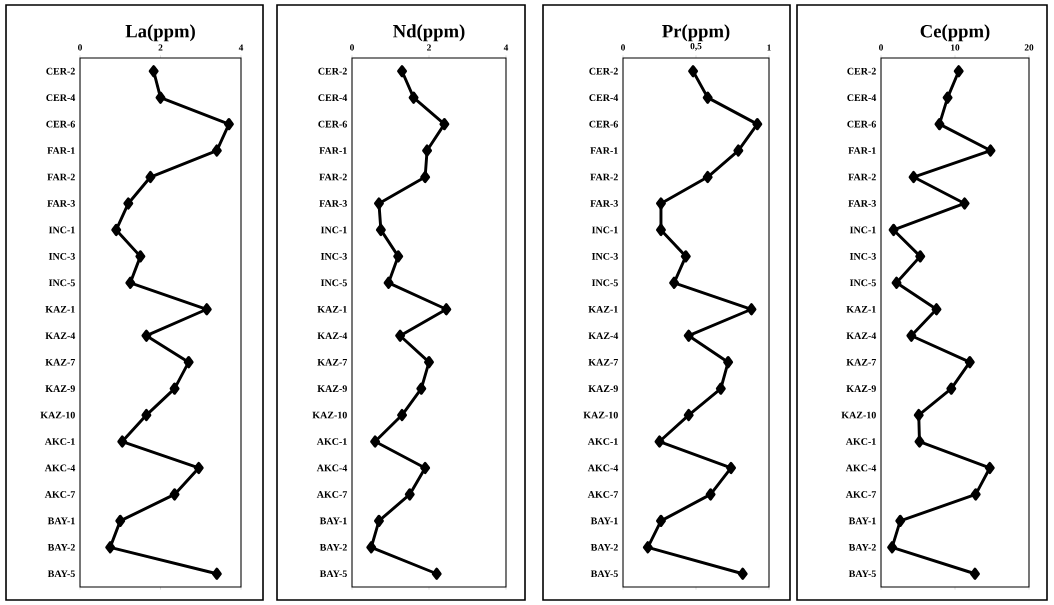 This screenshot has height=605, width=1054. Describe the element at coordinates (769, 47) in the screenshot. I see `x-tick-label: 1` at that location.